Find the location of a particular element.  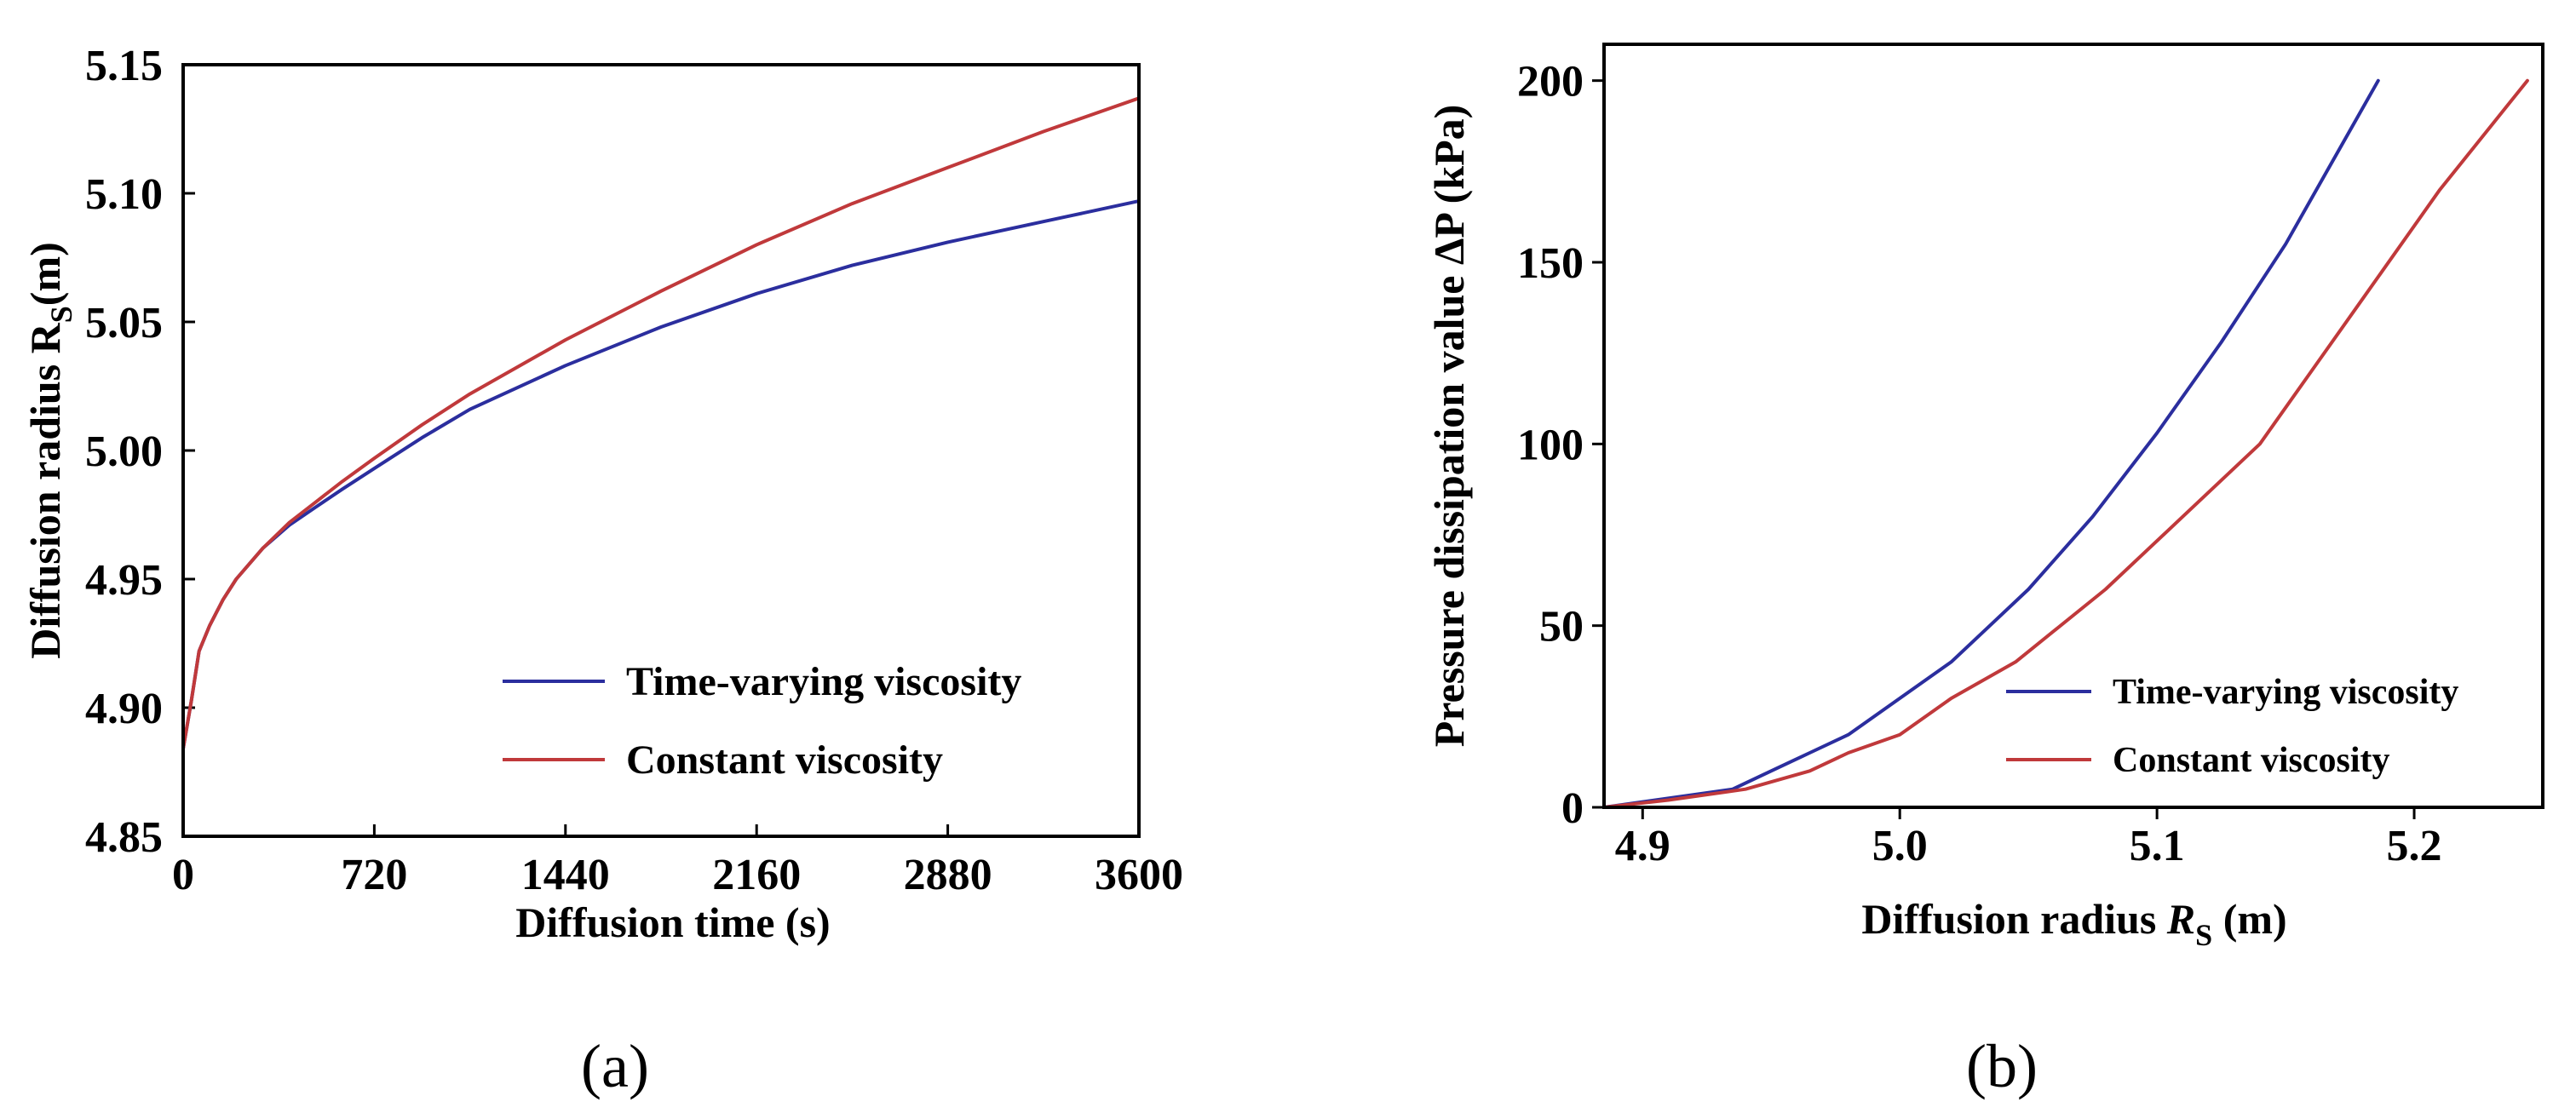

panel-a-y-tick-label: 4.95 is located at coordinates (124, 580).